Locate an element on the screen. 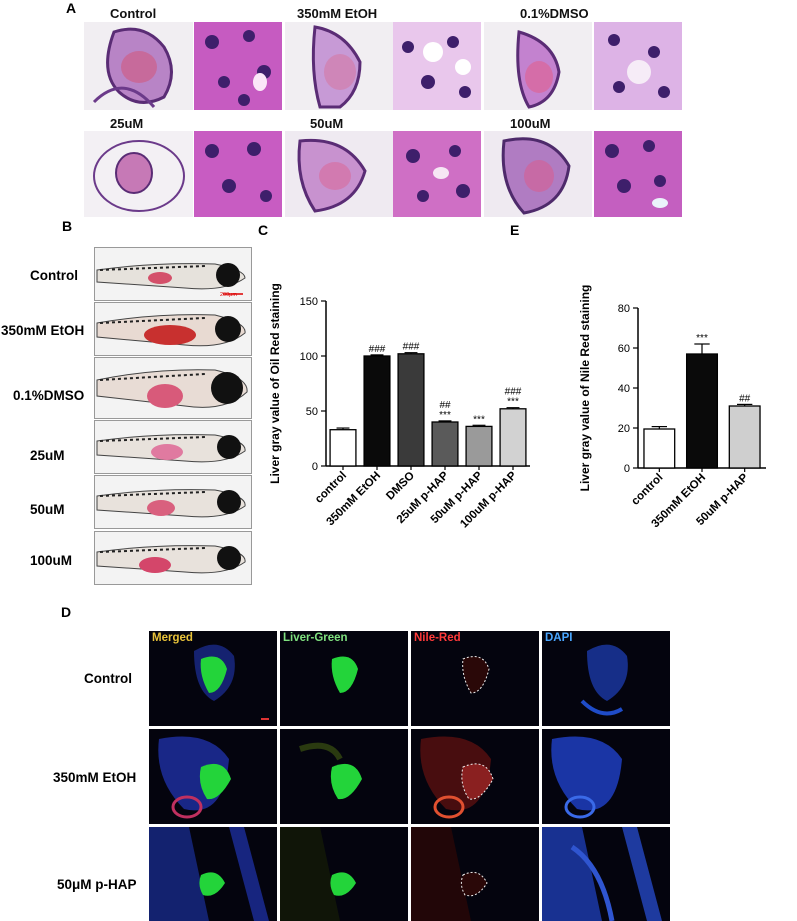  fish-image-100um is located at coordinates (173, 558).